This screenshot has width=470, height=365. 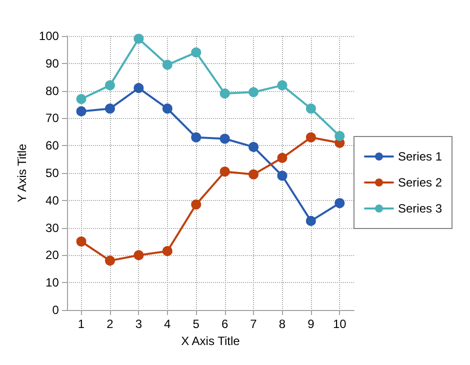 I want to click on x-tick-label: 8, so click(x=282, y=324).